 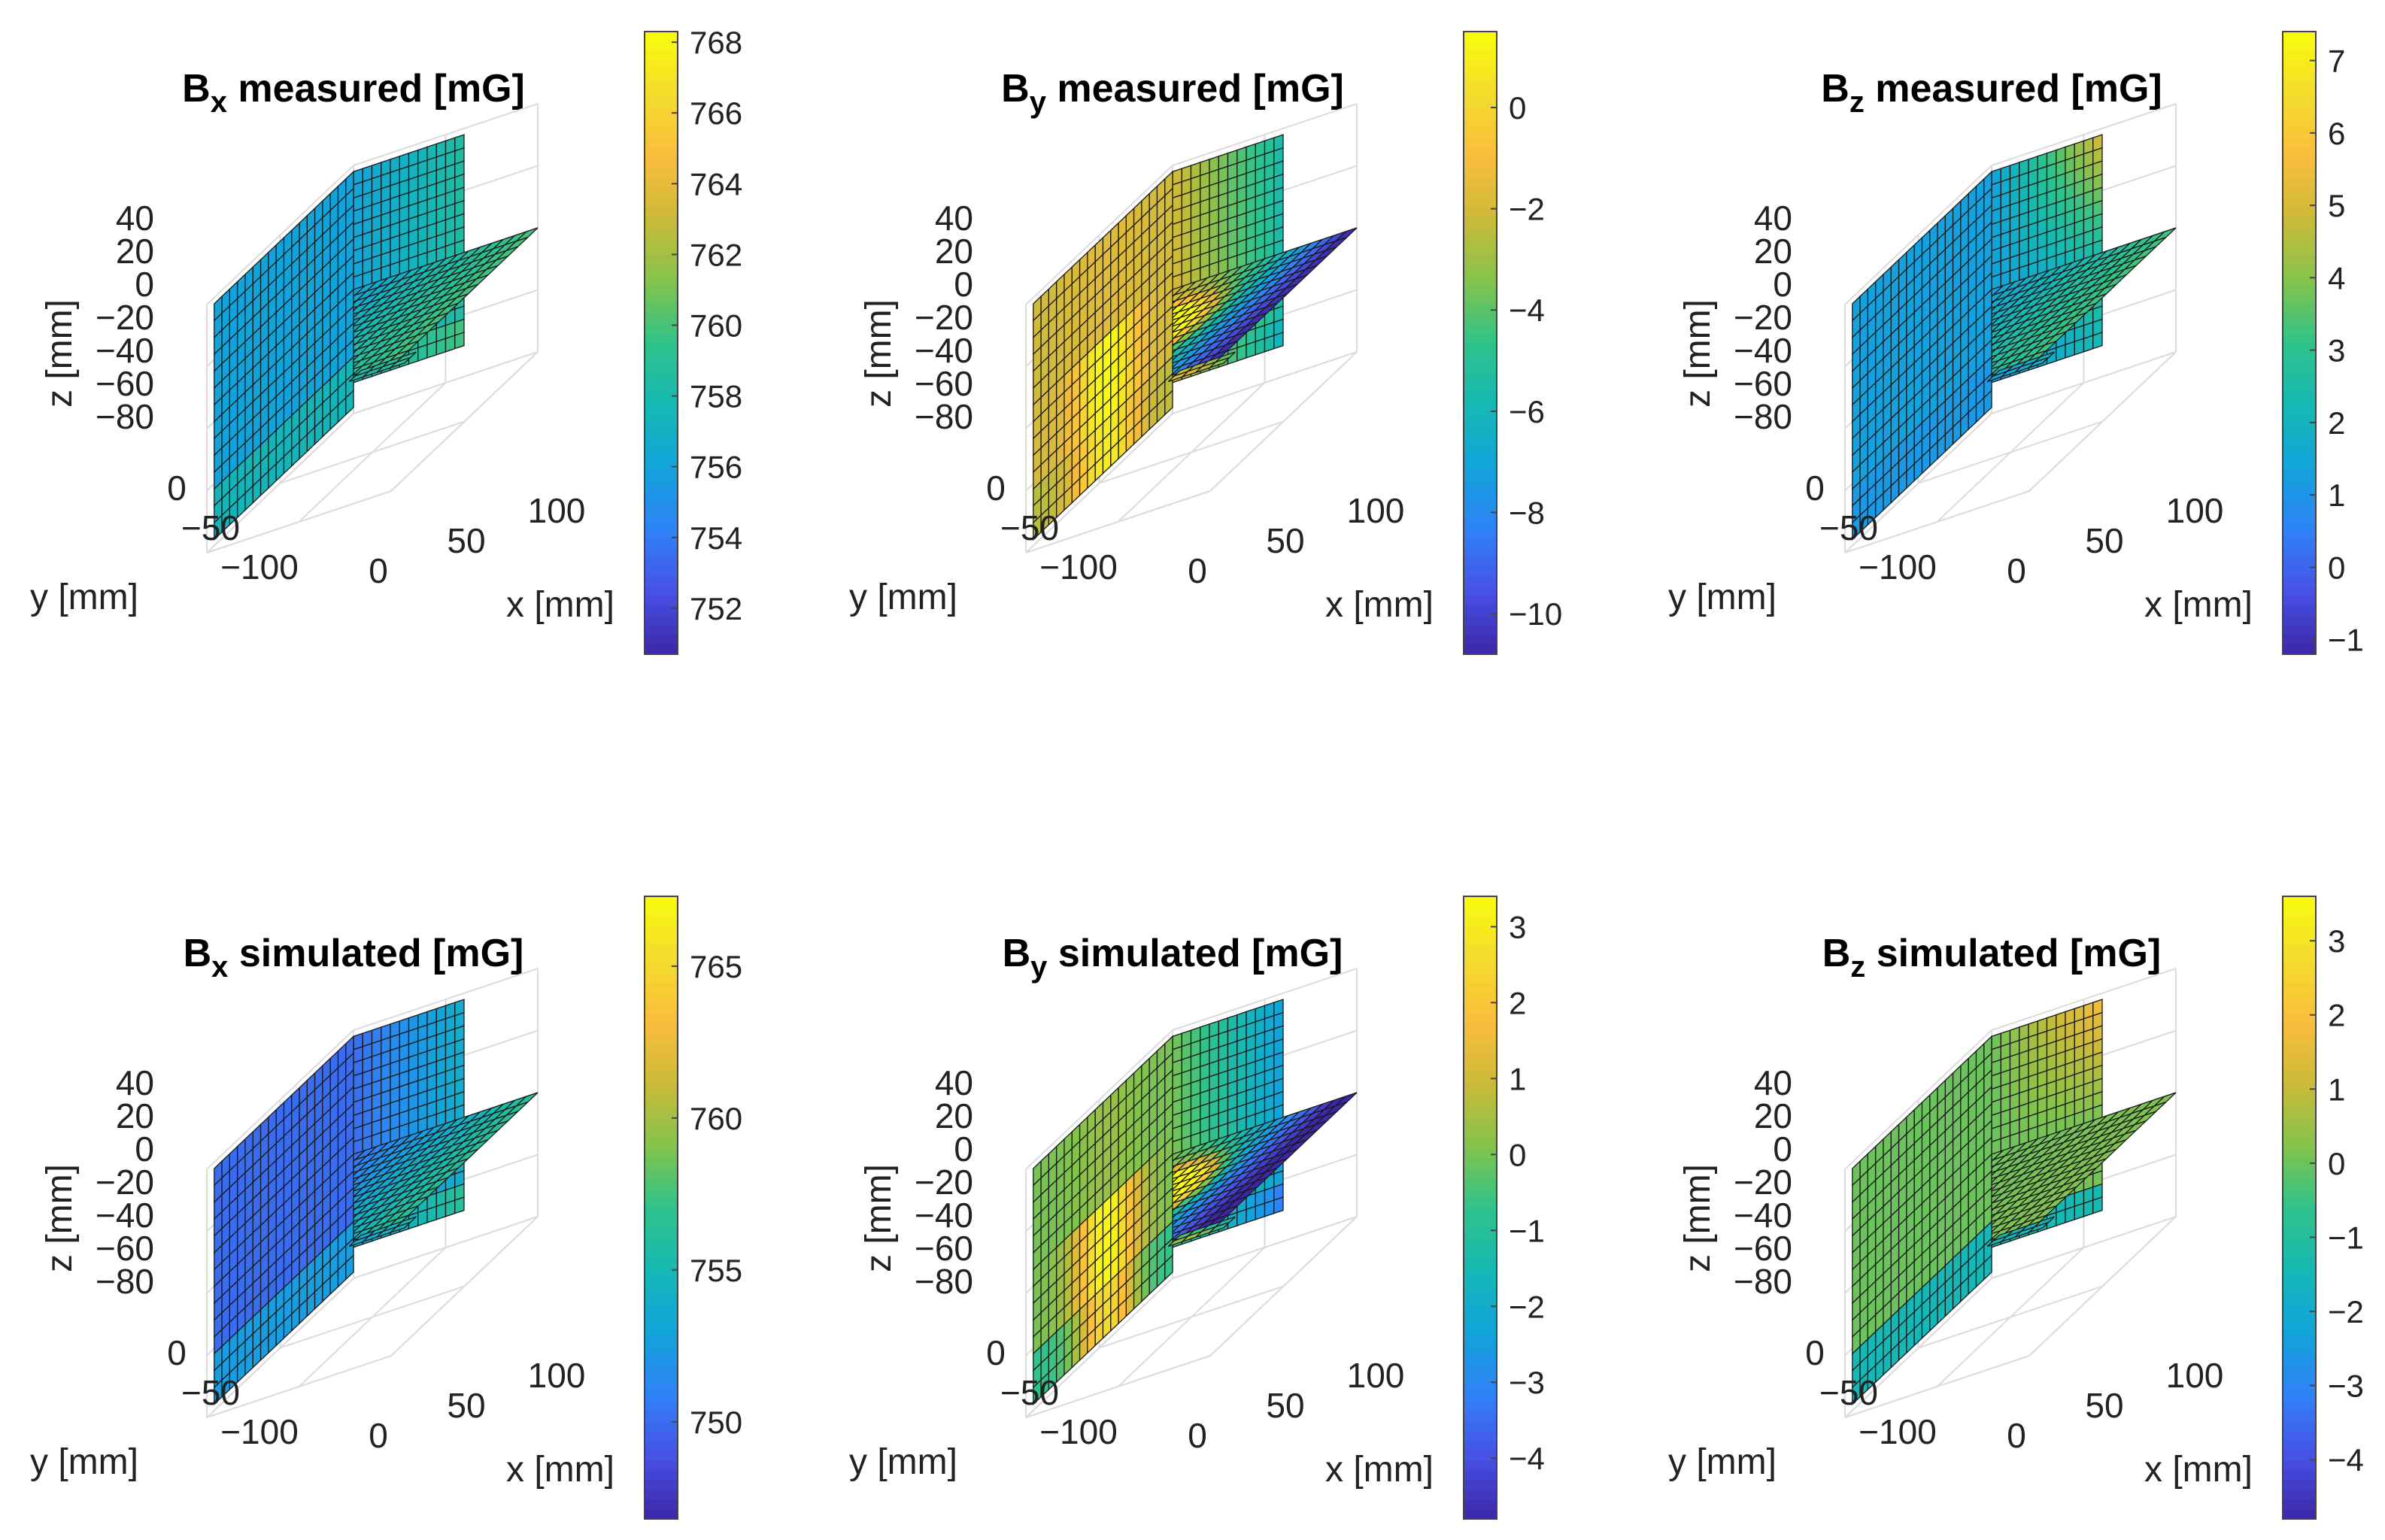 What do you see at coordinates (1535, 614) in the screenshot?
I see `colorbar-tick-label: −10` at bounding box center [1535, 614].